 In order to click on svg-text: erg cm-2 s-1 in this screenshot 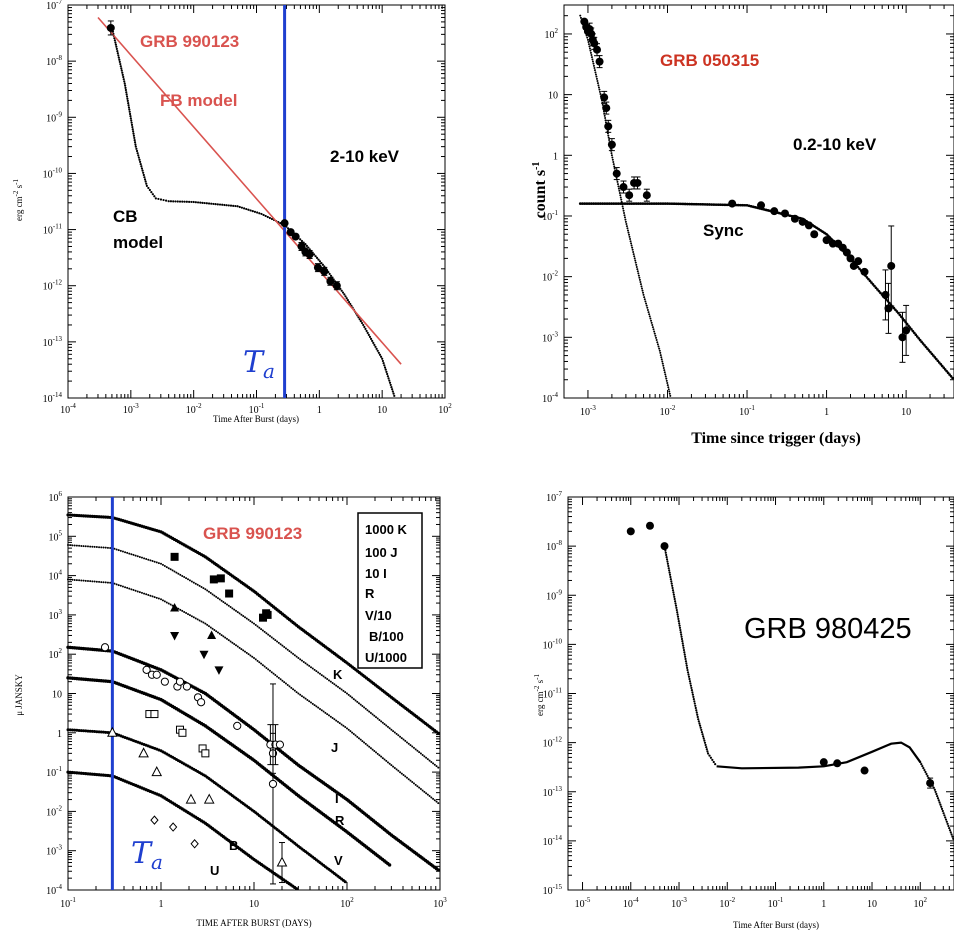, I will do `click(18, 199)`.